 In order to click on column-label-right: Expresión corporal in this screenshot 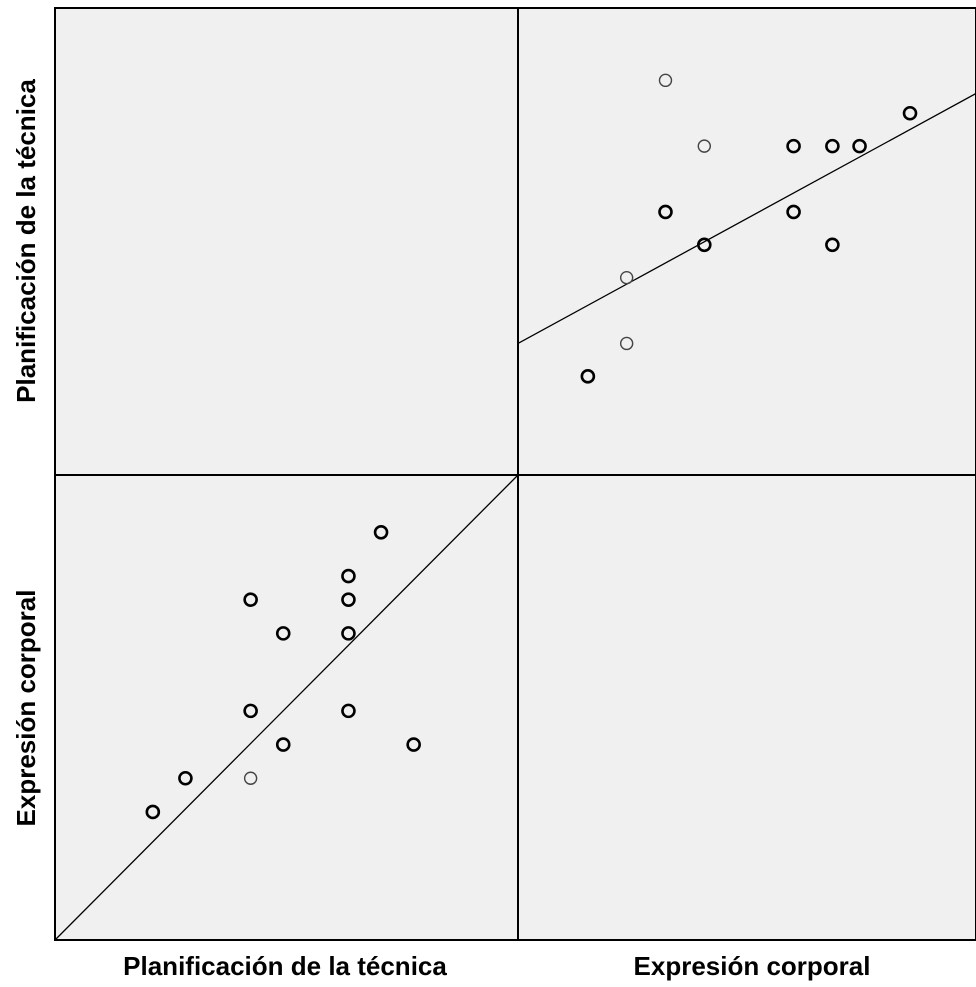, I will do `click(752, 966)`.